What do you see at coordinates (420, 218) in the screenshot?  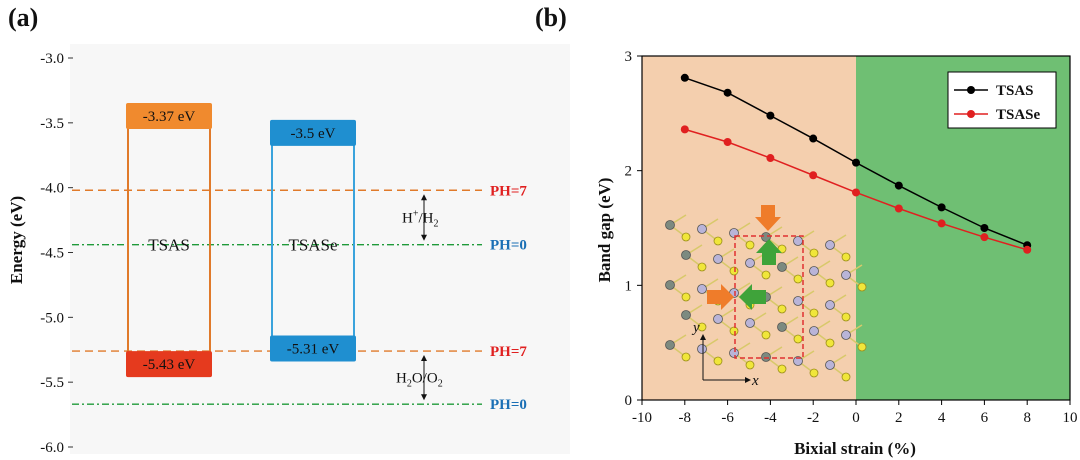 I see `redox-label-h: H+/H2` at bounding box center [420, 218].